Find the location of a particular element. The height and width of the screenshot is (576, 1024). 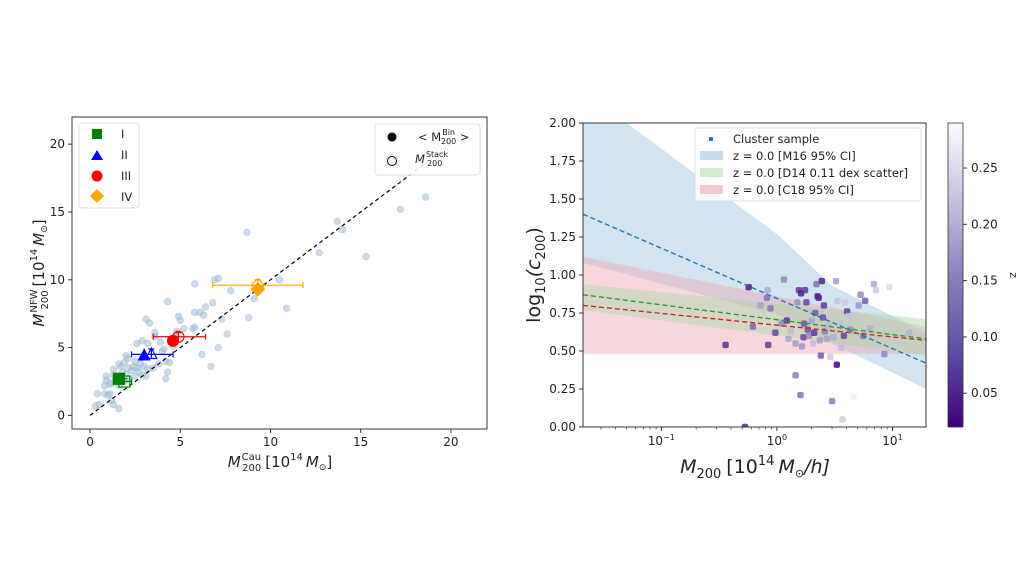

colorbar-gradient is located at coordinates (955, 275).